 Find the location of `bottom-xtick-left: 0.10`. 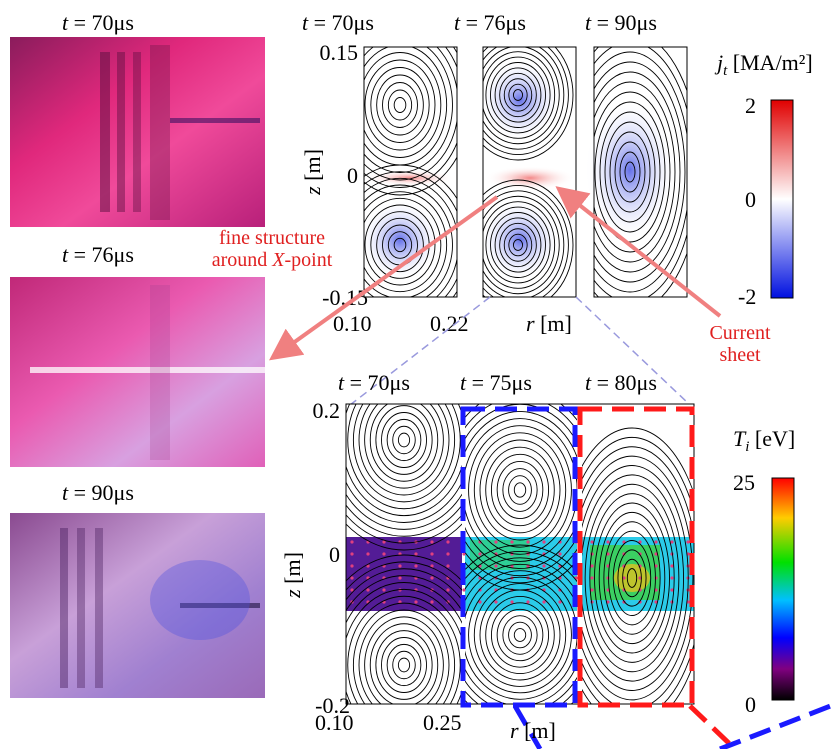

bottom-xtick-left: 0.10 is located at coordinates (334, 722).